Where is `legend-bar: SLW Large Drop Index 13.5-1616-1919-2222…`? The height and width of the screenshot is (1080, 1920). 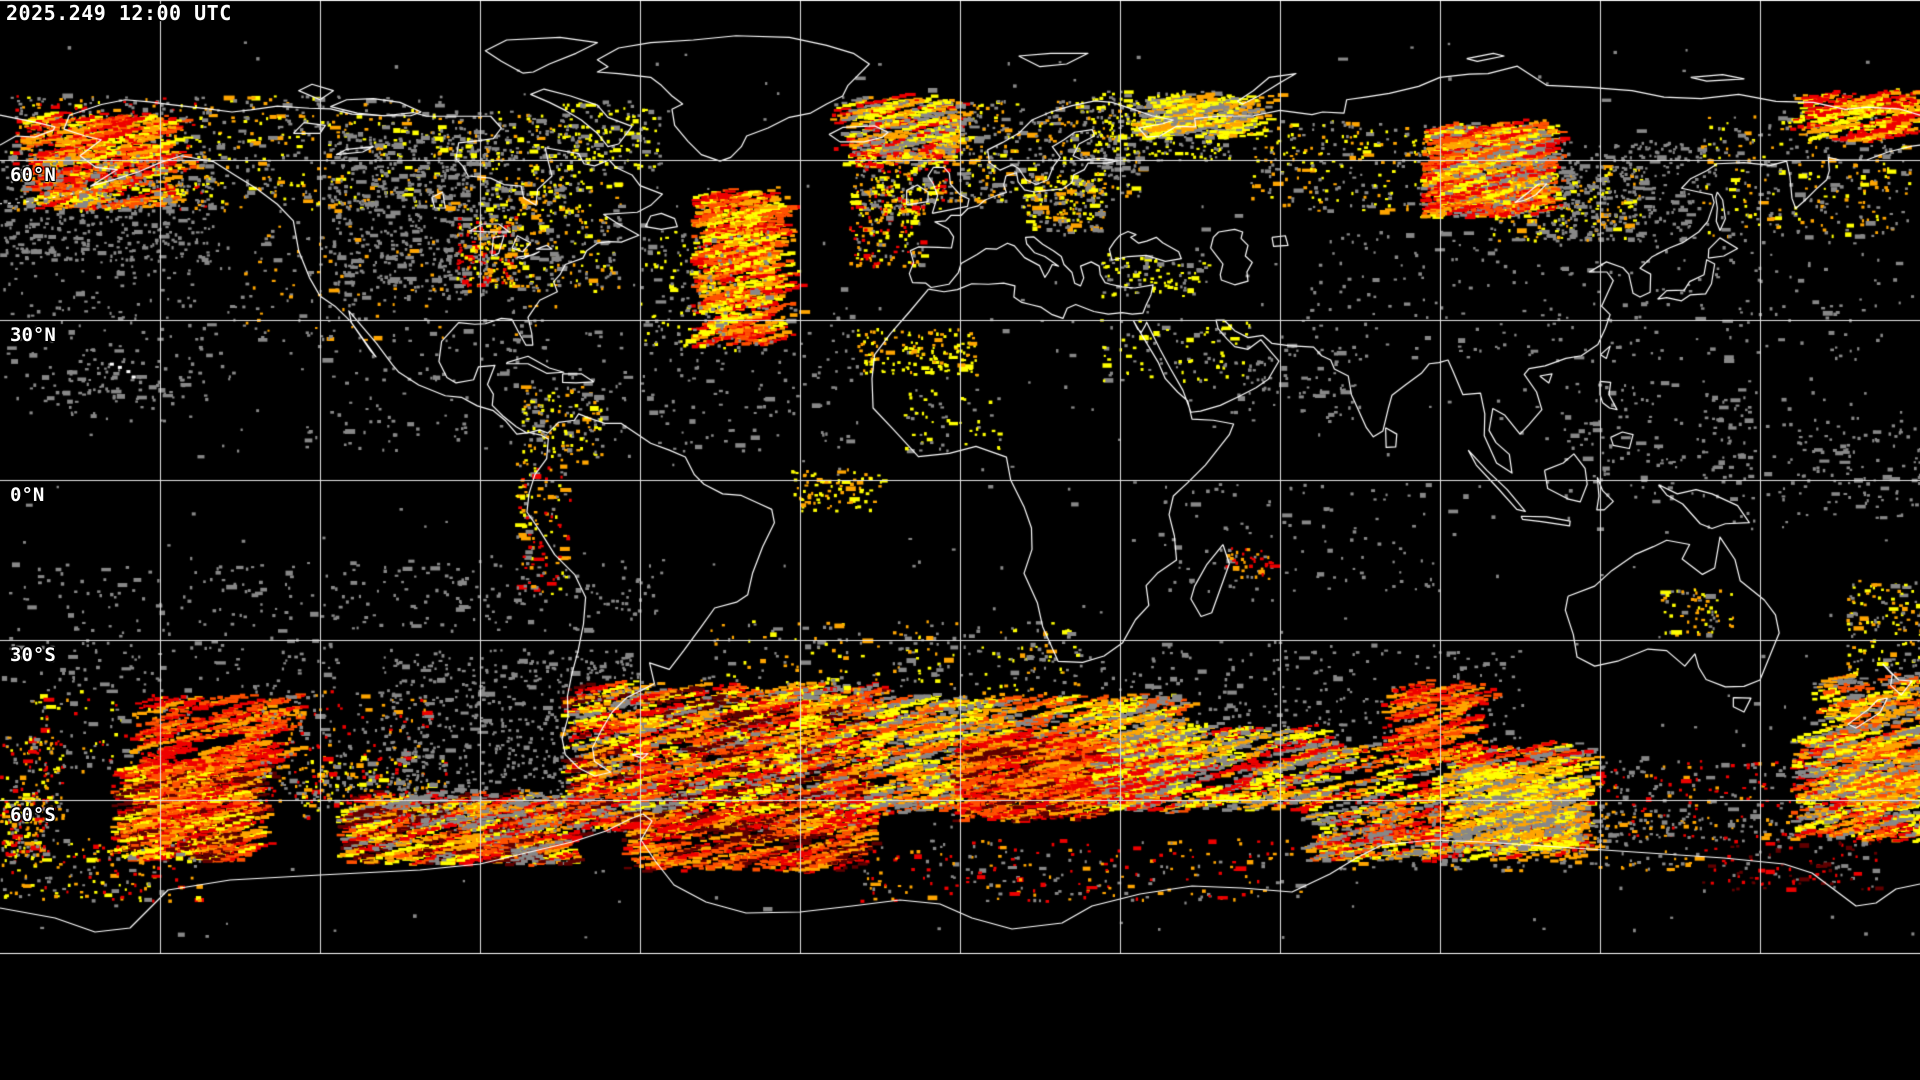 legend-bar: SLW Large Drop Index 13.5-1616-1919-2222… is located at coordinates (960, 1020).